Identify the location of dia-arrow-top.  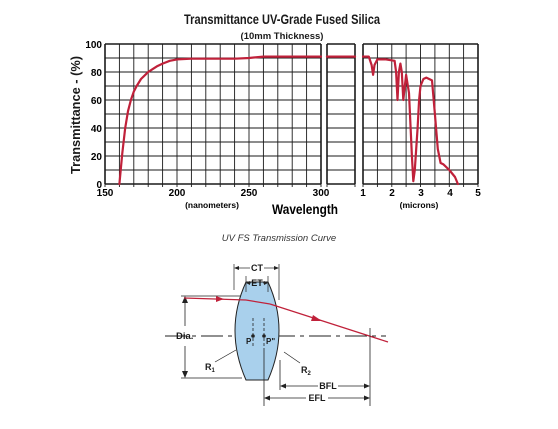
(185, 299).